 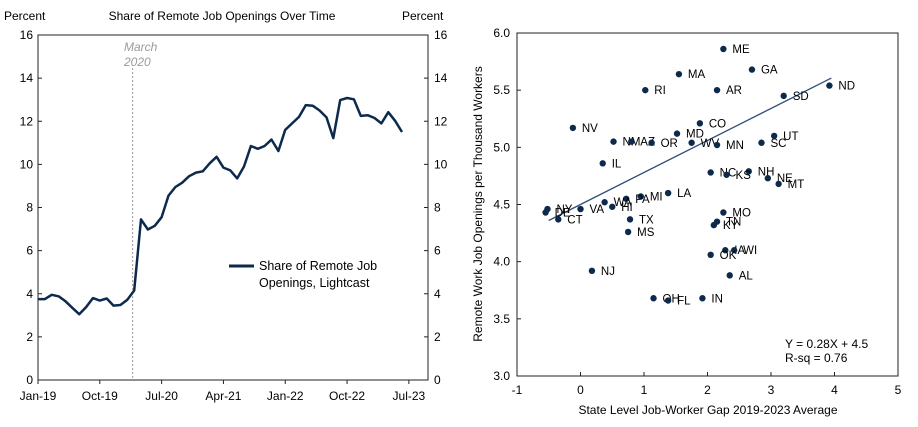 I want to click on line-chart-right-tick-label: 16, so click(x=441, y=35).